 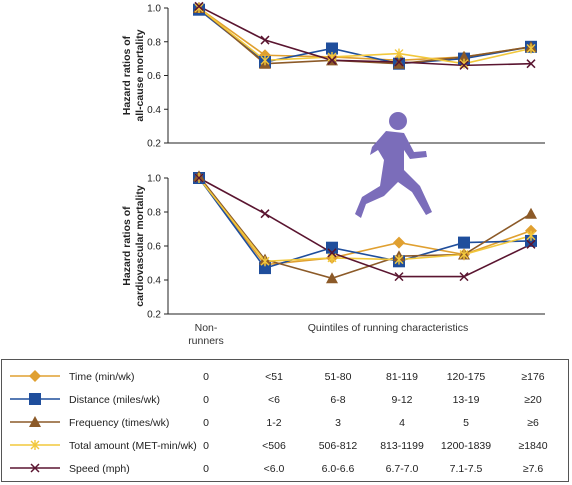 What do you see at coordinates (133, 446) in the screenshot?
I see `legend-series-name: Total amount (MET-min/wk)` at bounding box center [133, 446].